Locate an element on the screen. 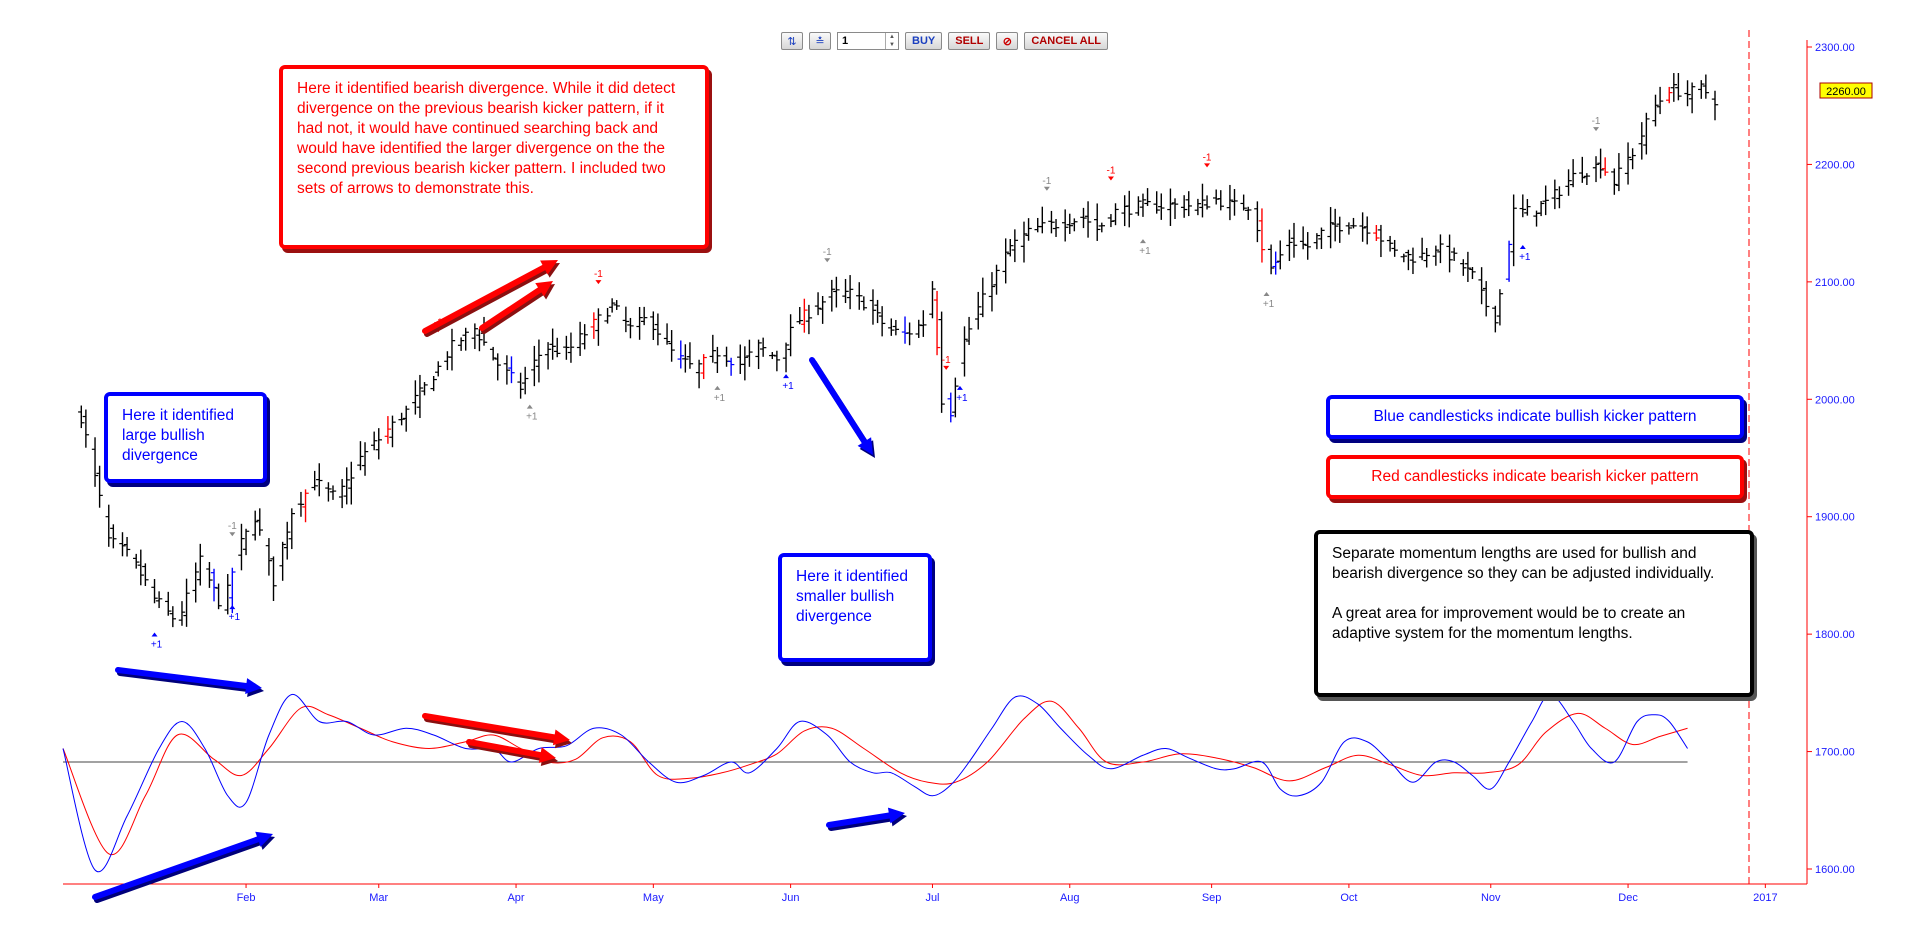 The width and height of the screenshot is (1920, 948). x-tick-label: Sep is located at coordinates (1212, 898).